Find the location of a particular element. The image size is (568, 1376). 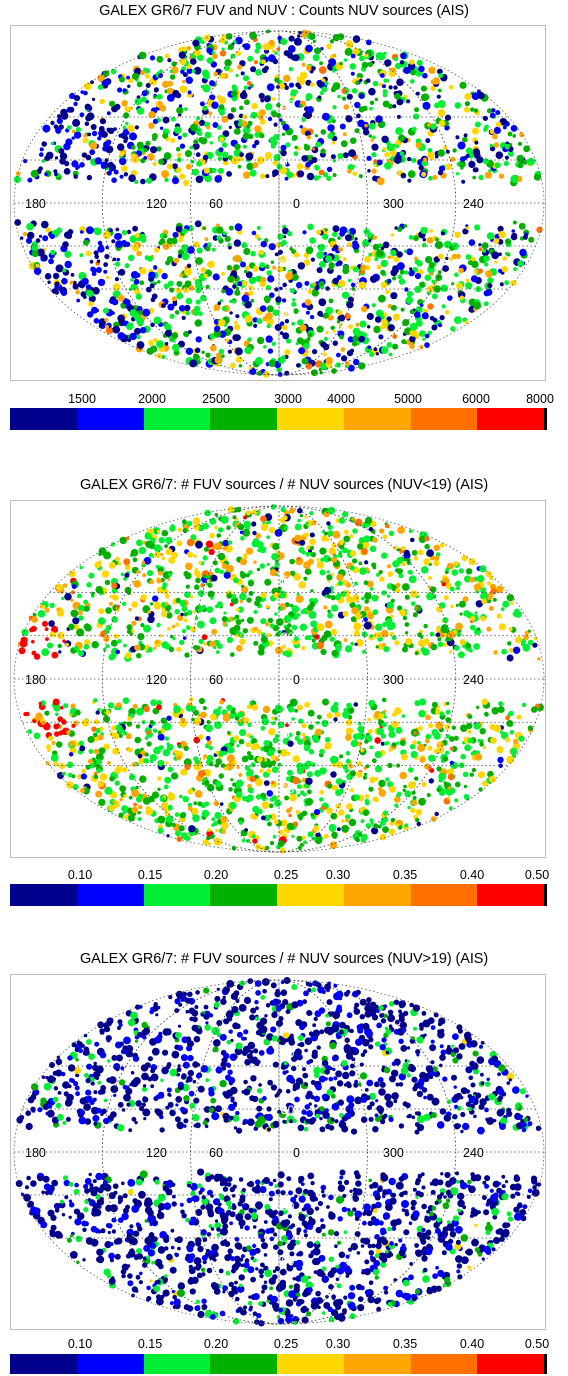

colorbar-tick-label: 8000 is located at coordinates (540, 399).